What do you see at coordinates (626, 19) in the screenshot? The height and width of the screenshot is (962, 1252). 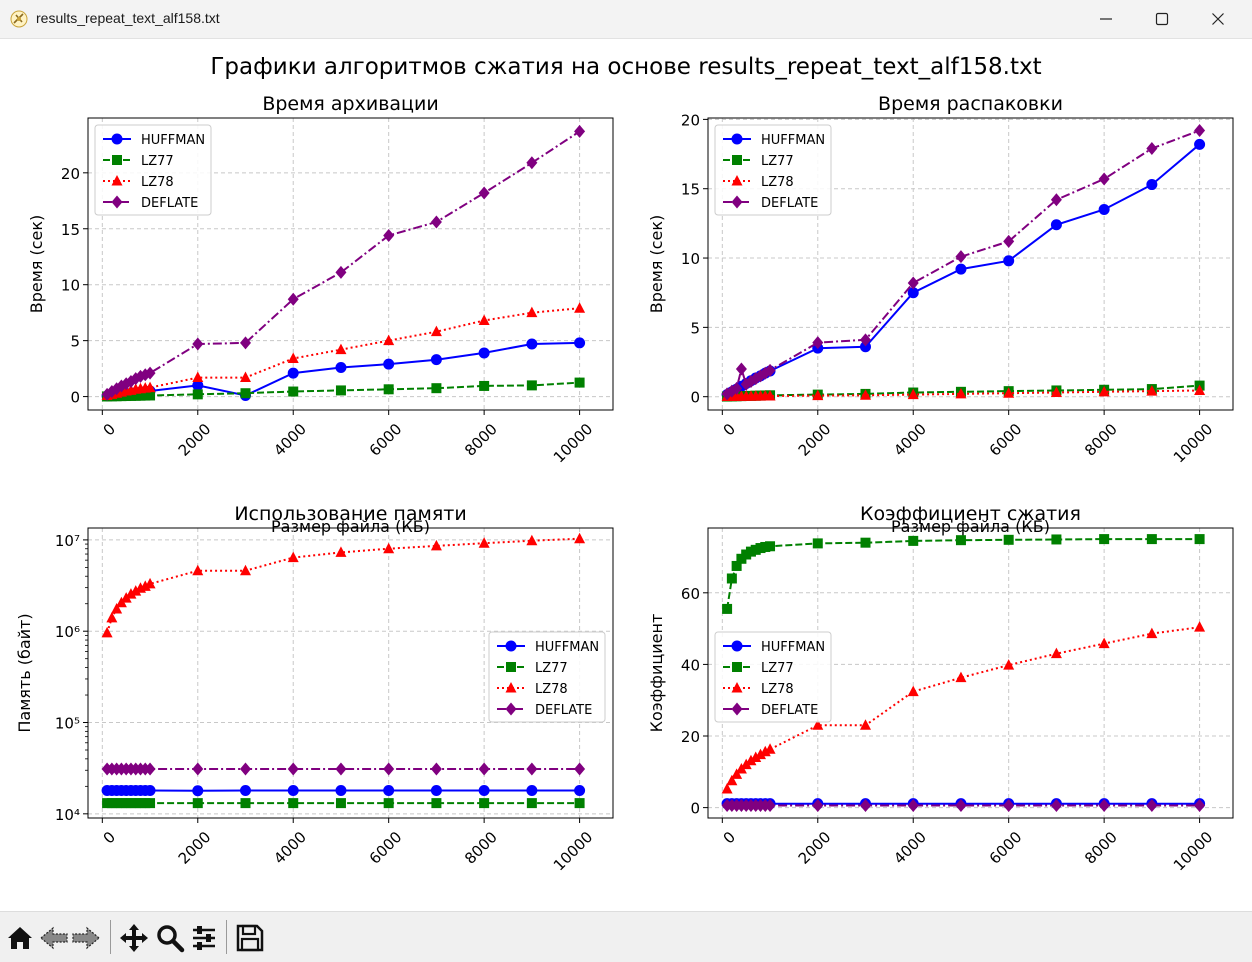 I see `window-titlebar: results_repeat_text_alf158.txt` at bounding box center [626, 19].